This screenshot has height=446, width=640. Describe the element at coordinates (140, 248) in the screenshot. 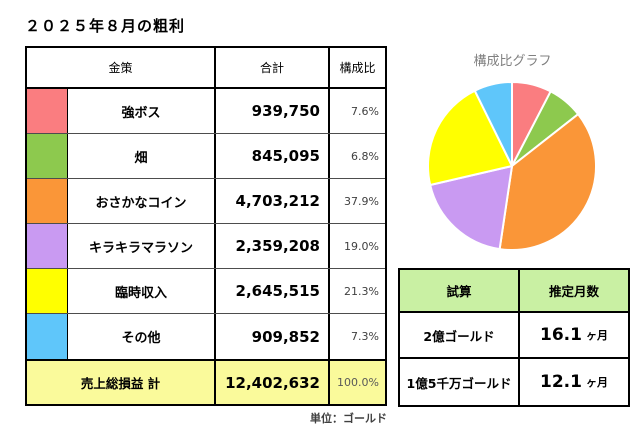

I see `item-label: キラキラマラソン` at that location.